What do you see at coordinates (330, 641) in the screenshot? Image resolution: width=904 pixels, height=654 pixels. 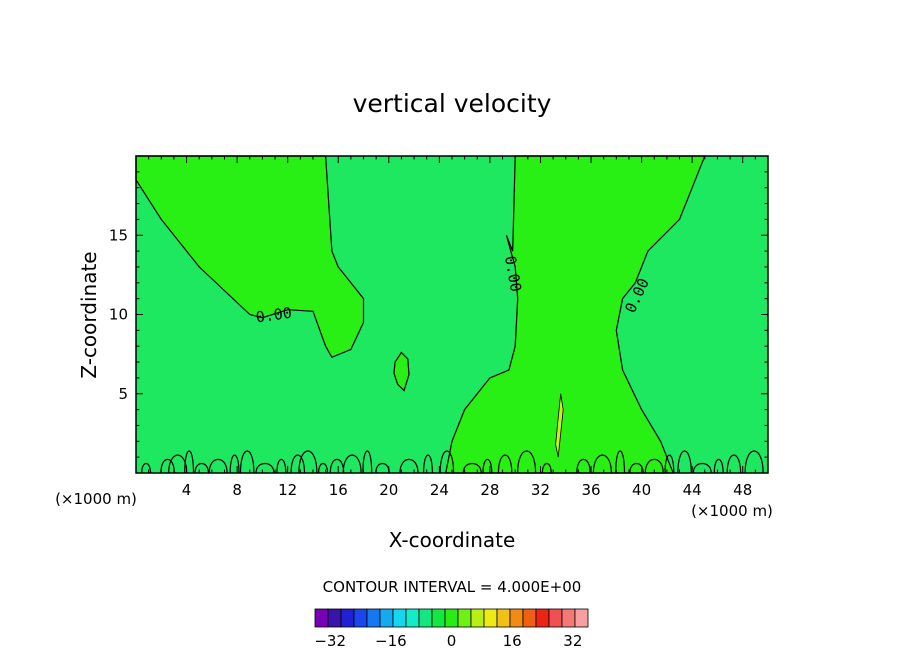 I see `colorbar-tick-label: −32` at bounding box center [330, 641].